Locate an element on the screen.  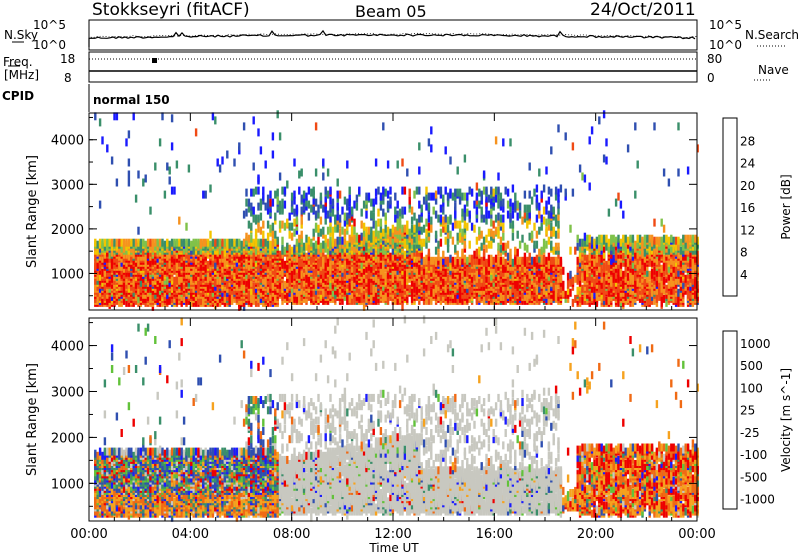
nsky-tick-high: 10^5 is located at coordinates (49, 25).